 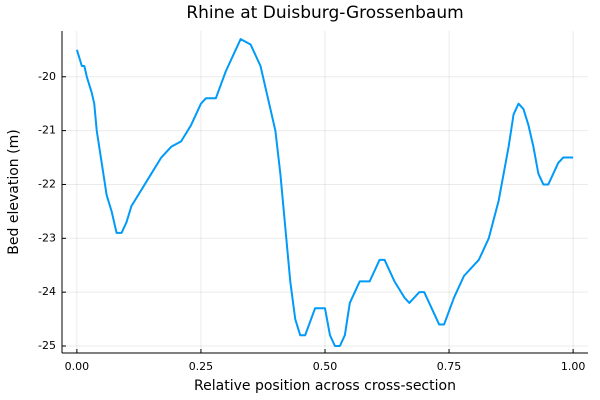 I want to click on y-axis-label: Bed elevation (m), so click(x=14, y=191).